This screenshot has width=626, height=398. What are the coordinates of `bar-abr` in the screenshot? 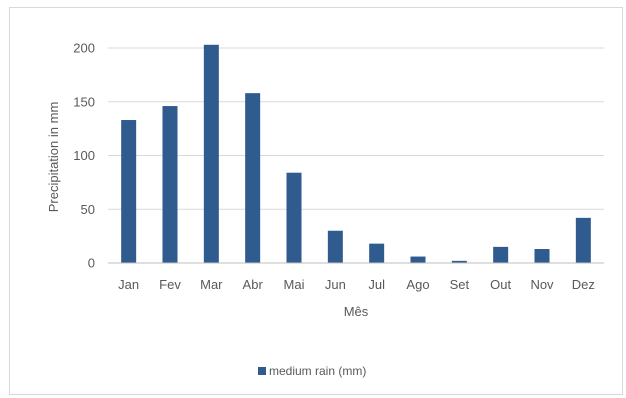 It's located at (253, 178).